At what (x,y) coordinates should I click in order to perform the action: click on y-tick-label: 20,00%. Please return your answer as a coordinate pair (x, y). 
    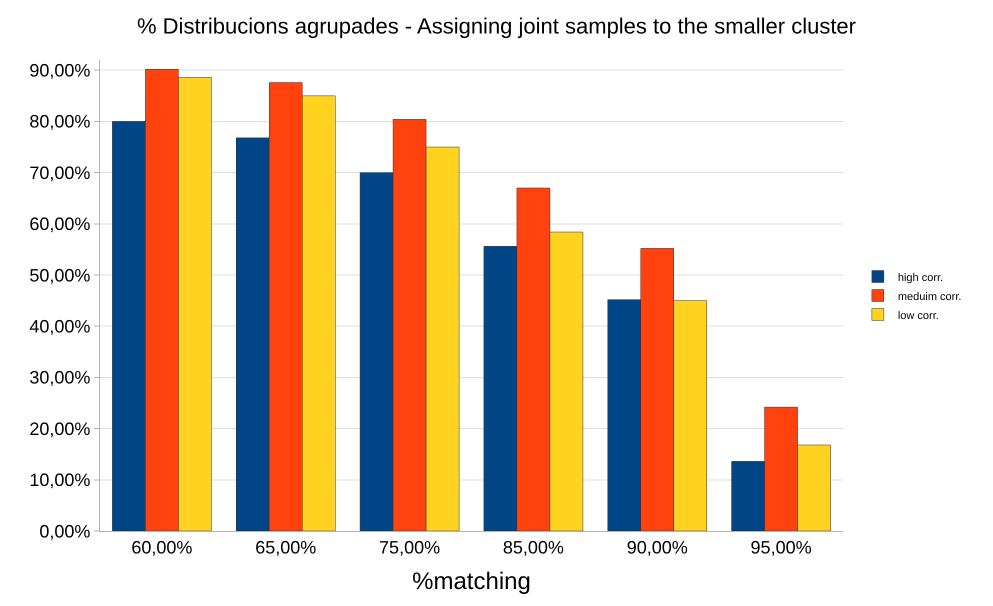
    Looking at the image, I should click on (59, 428).